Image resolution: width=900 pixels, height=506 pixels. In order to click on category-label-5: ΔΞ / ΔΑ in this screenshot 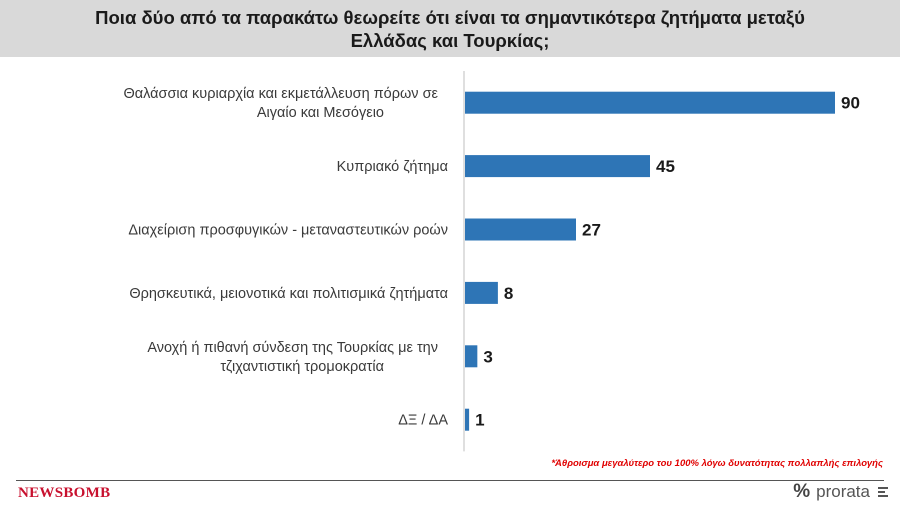, I will do `click(423, 421)`.